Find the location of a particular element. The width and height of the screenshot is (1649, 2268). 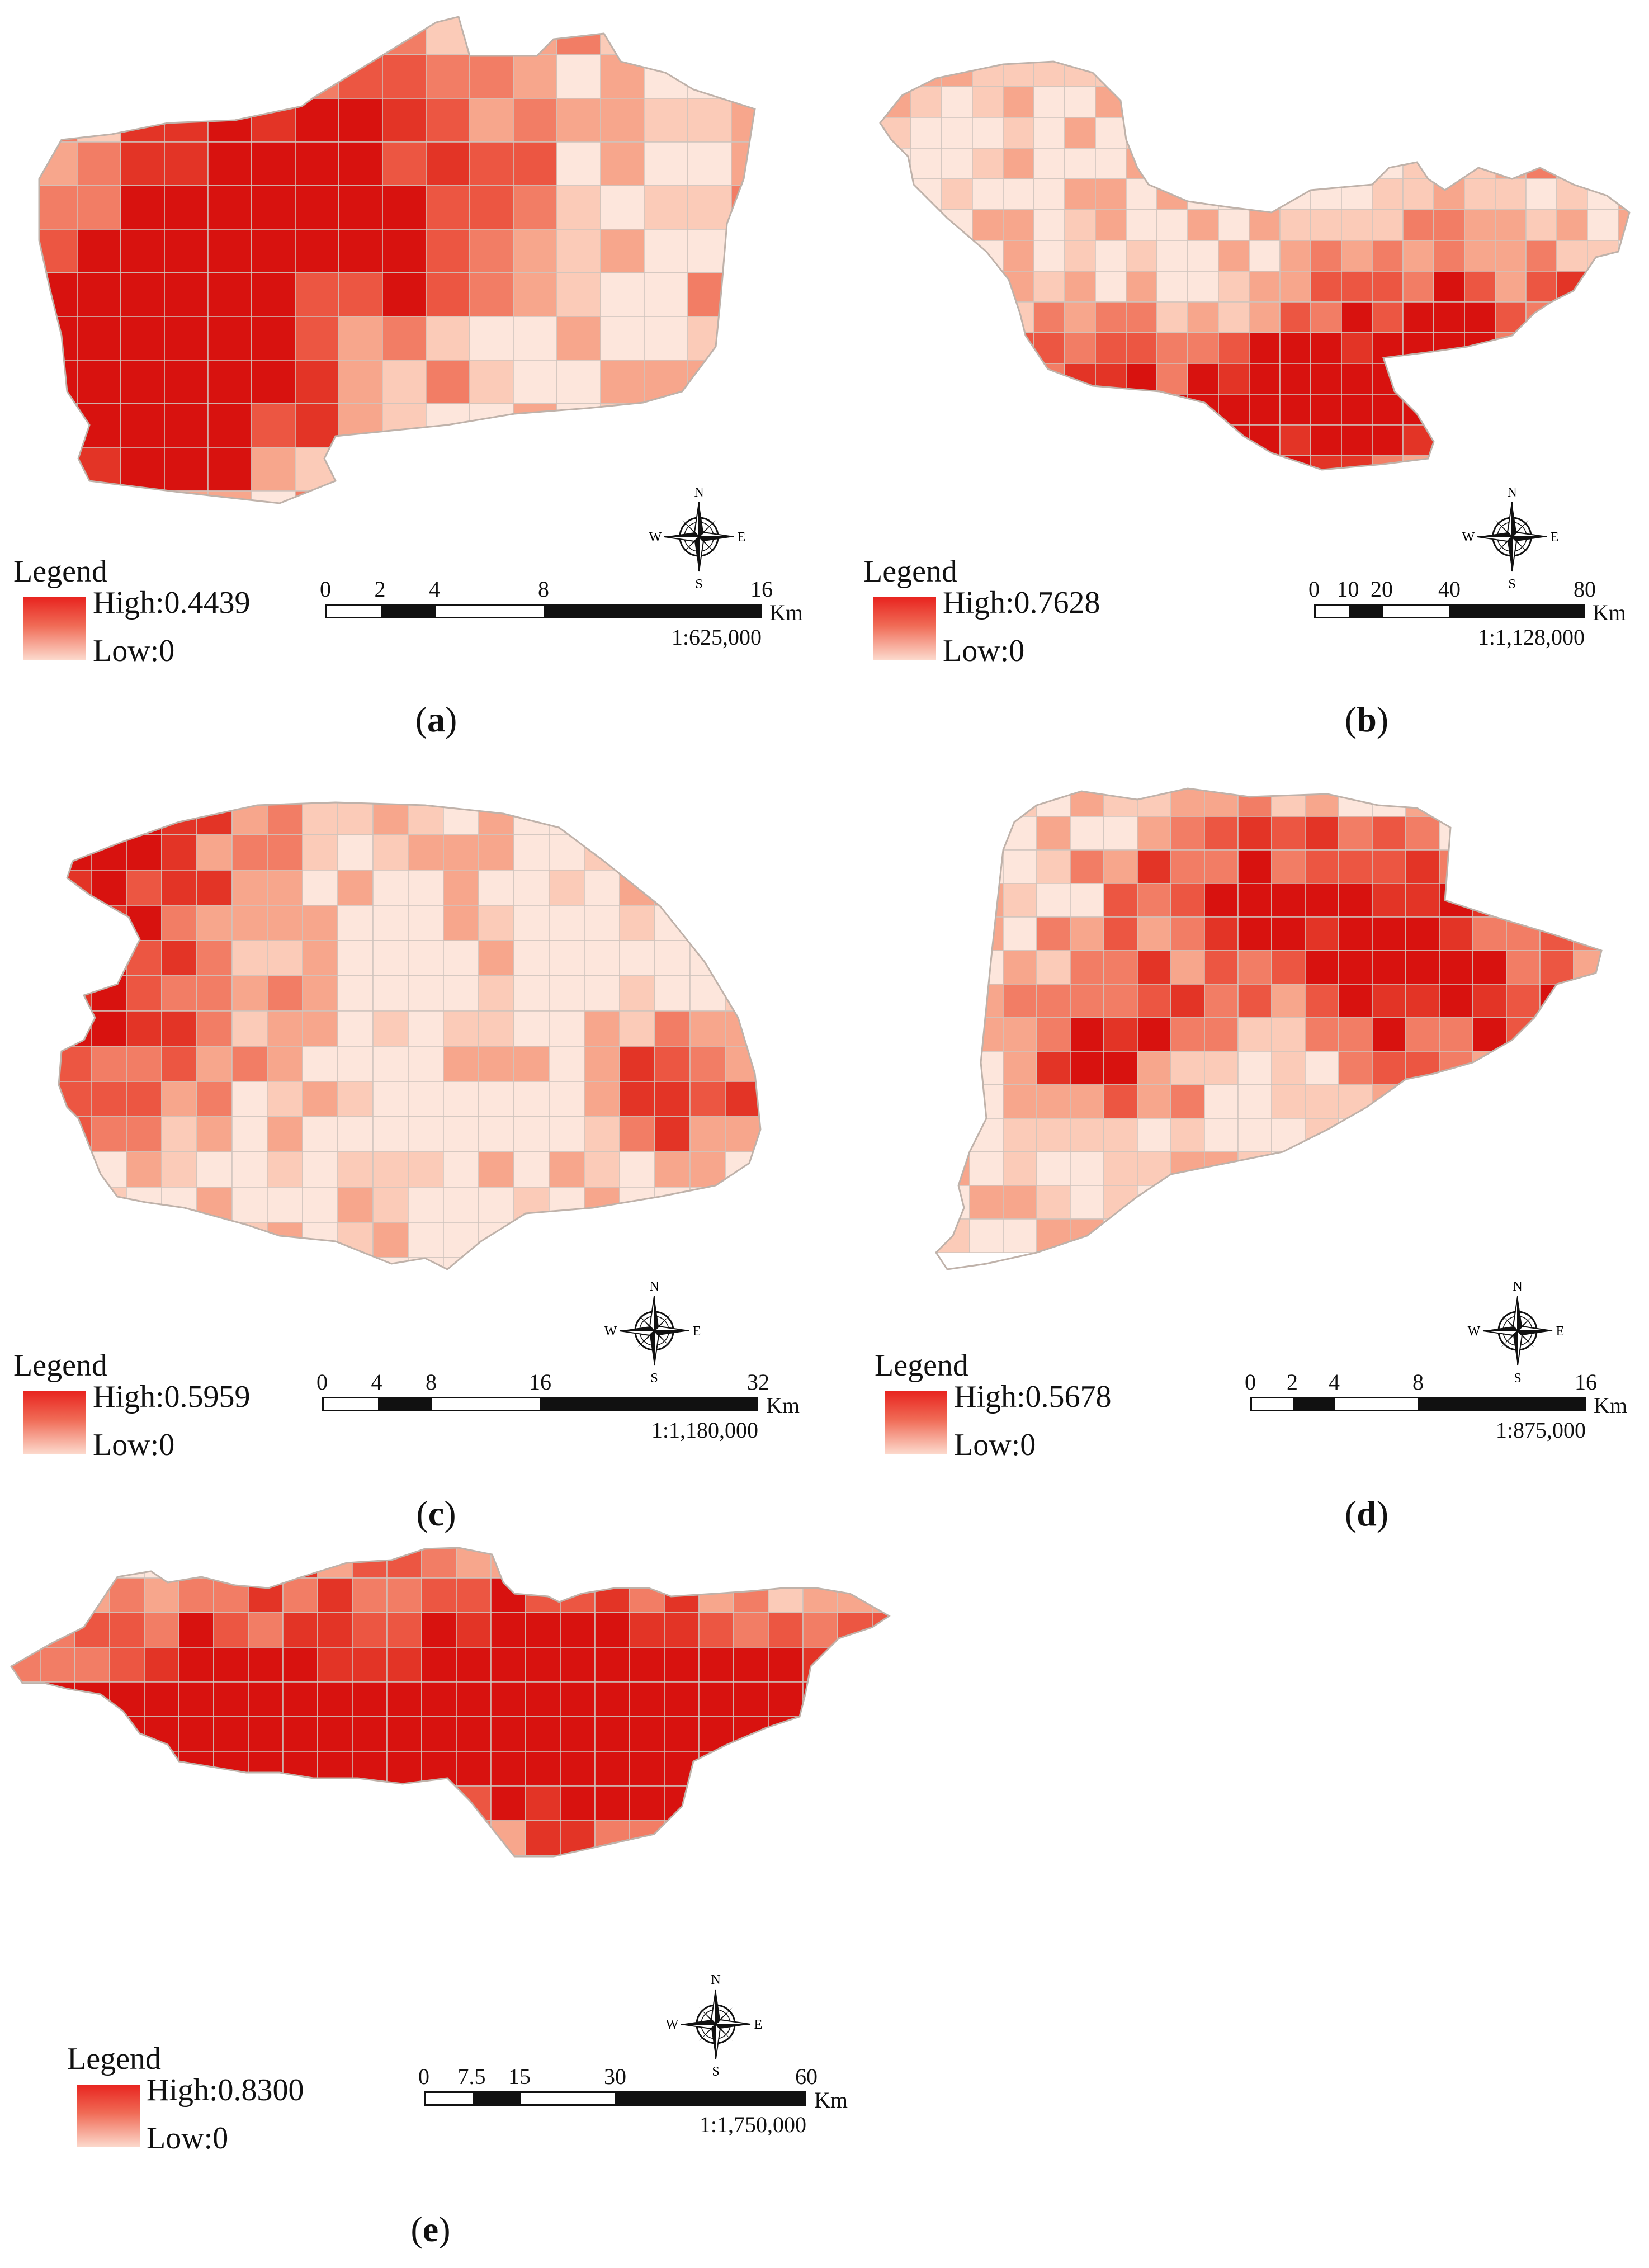

caption-c: (c) is located at coordinates (436, 1513).